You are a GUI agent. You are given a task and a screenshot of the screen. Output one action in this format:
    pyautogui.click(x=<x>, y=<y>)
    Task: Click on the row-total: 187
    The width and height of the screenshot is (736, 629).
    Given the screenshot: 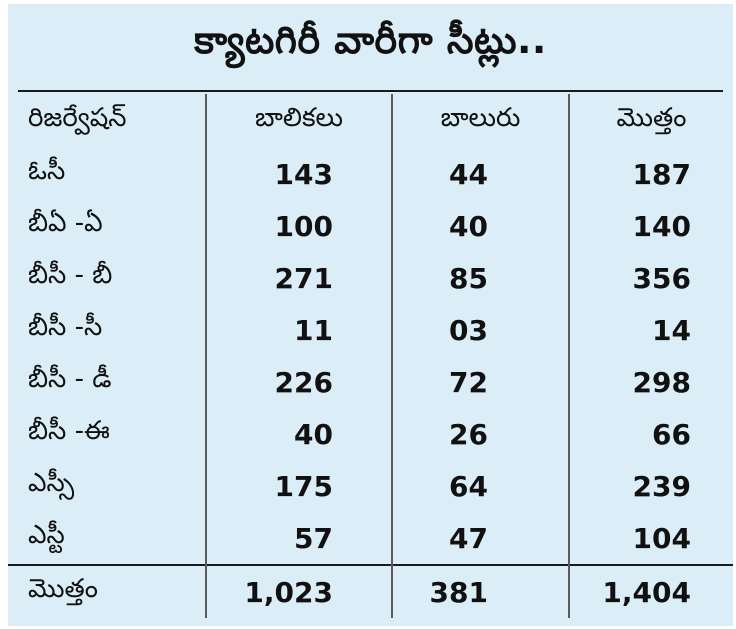 What is the action you would take?
    pyautogui.click(x=650, y=174)
    